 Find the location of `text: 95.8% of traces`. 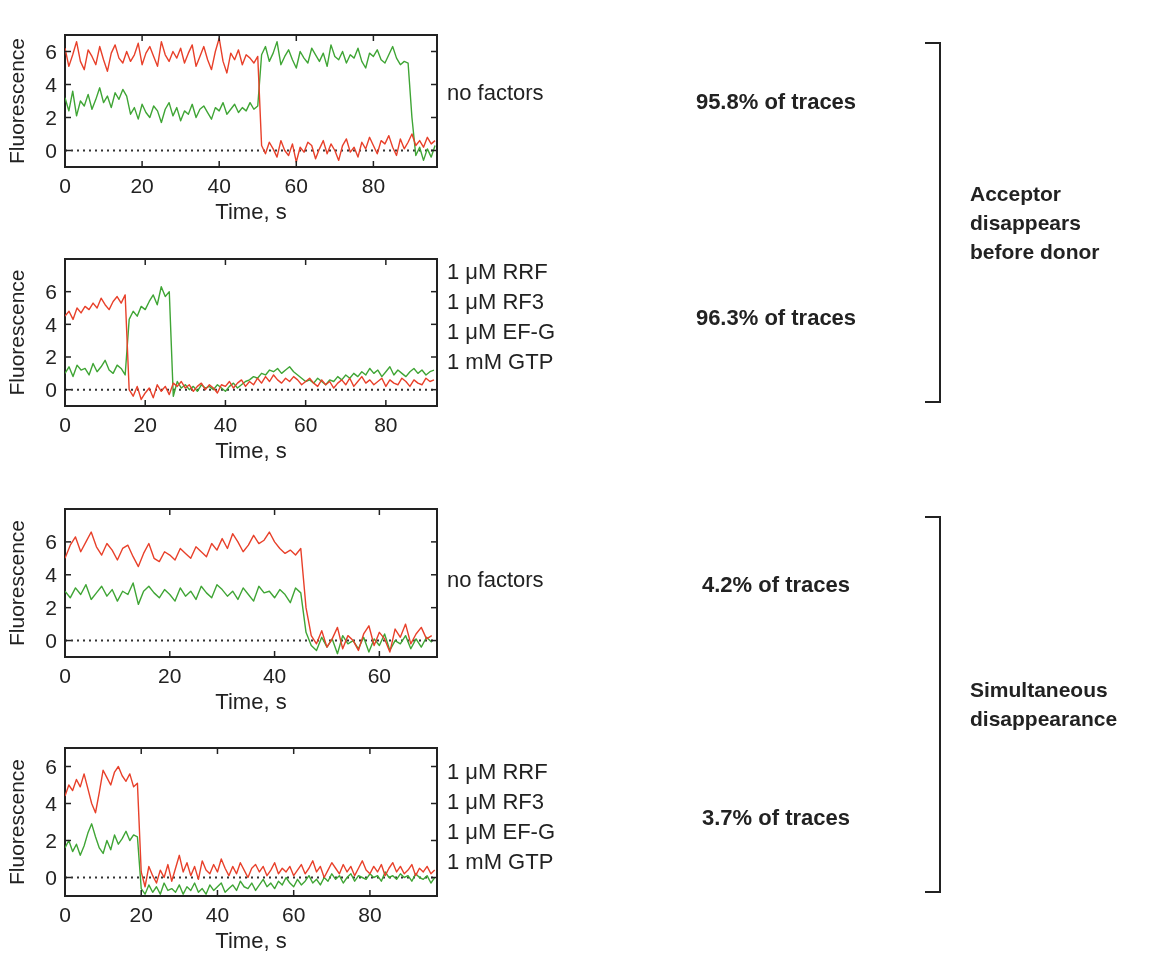

text: 95.8% of traces is located at coordinates (776, 101).